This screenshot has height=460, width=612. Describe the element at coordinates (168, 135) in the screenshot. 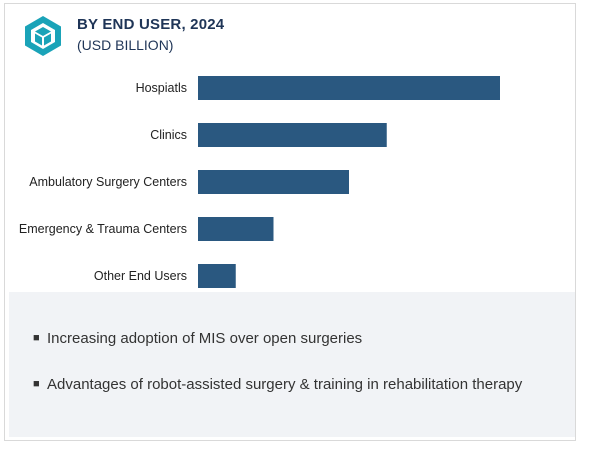

I see `category-label: Clinics` at that location.